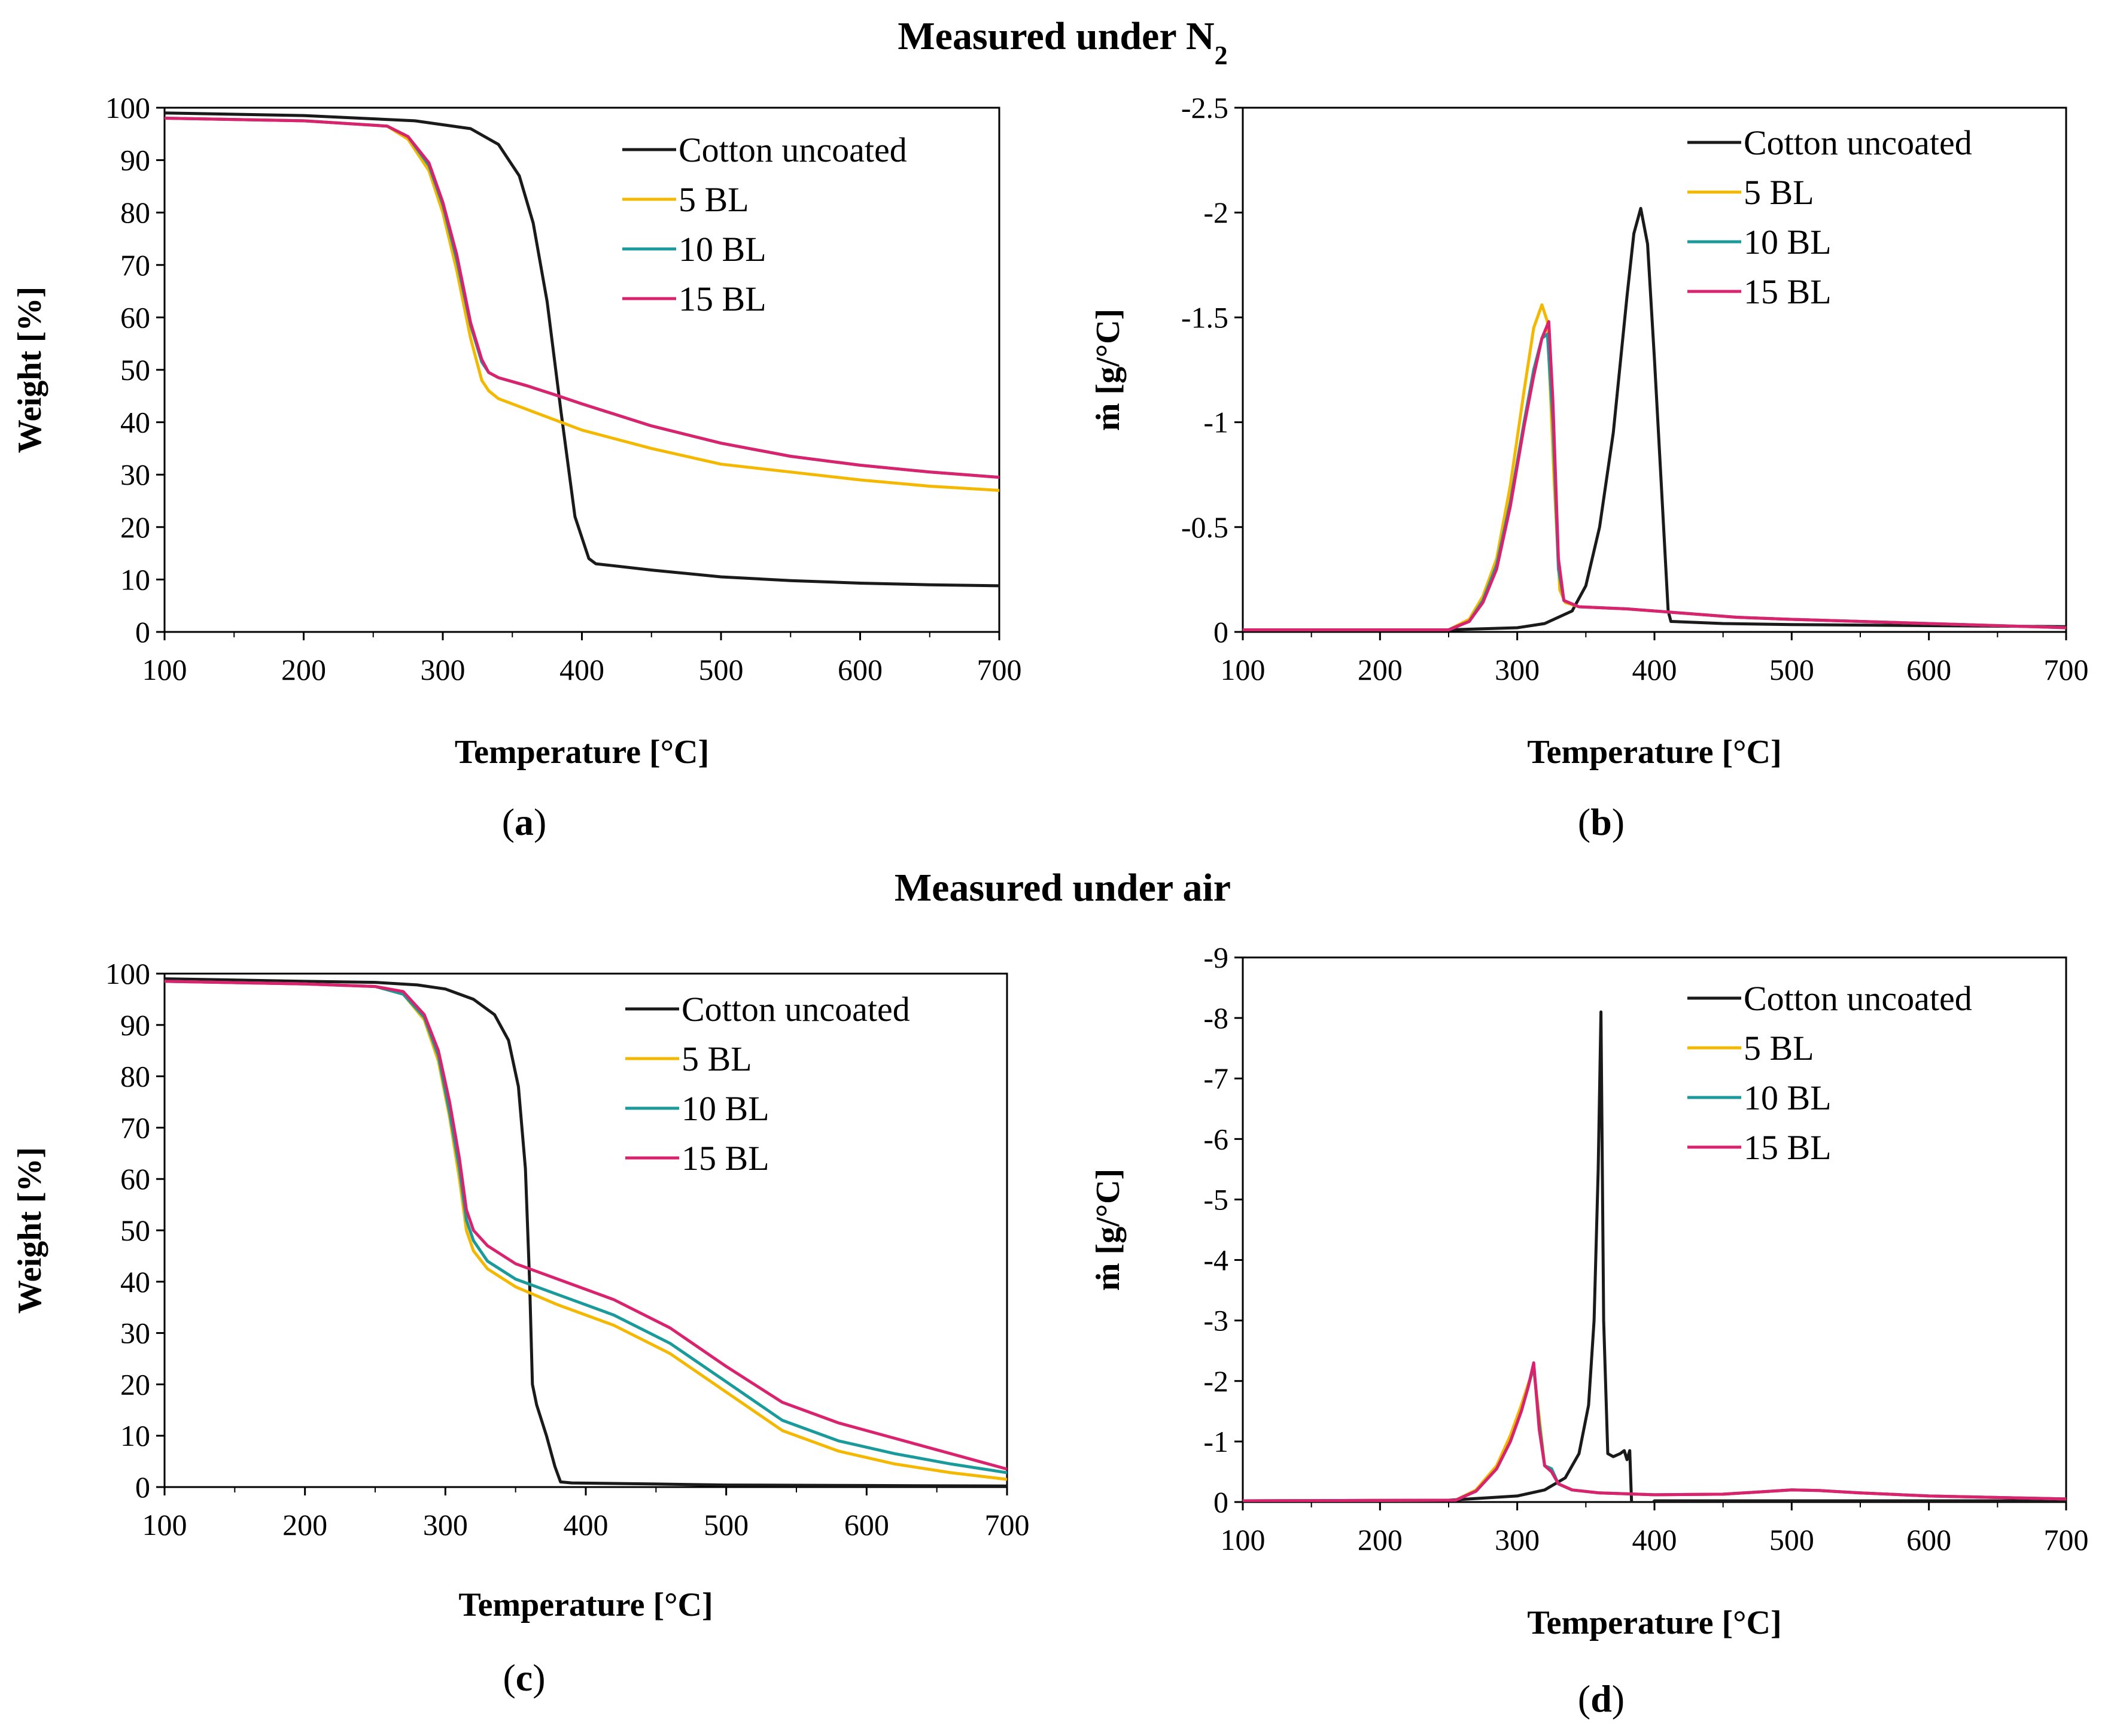 The height and width of the screenshot is (1736, 2111). I want to click on plot-frame, so click(1654, 1229).